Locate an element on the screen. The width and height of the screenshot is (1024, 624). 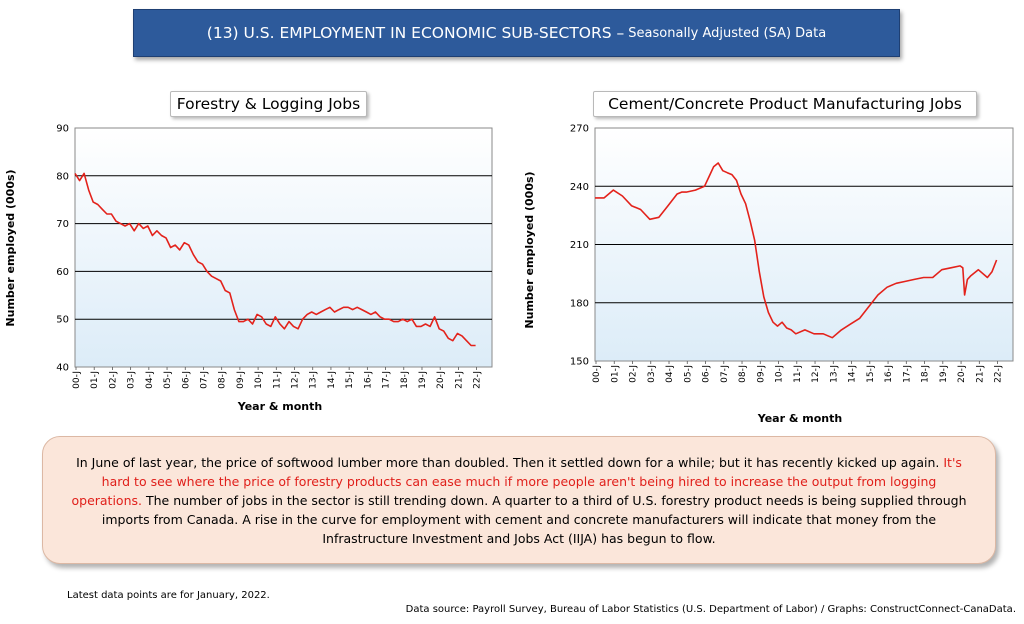
forestry-chart-title: Forestry & Logging Jobs is located at coordinates (268, 104).